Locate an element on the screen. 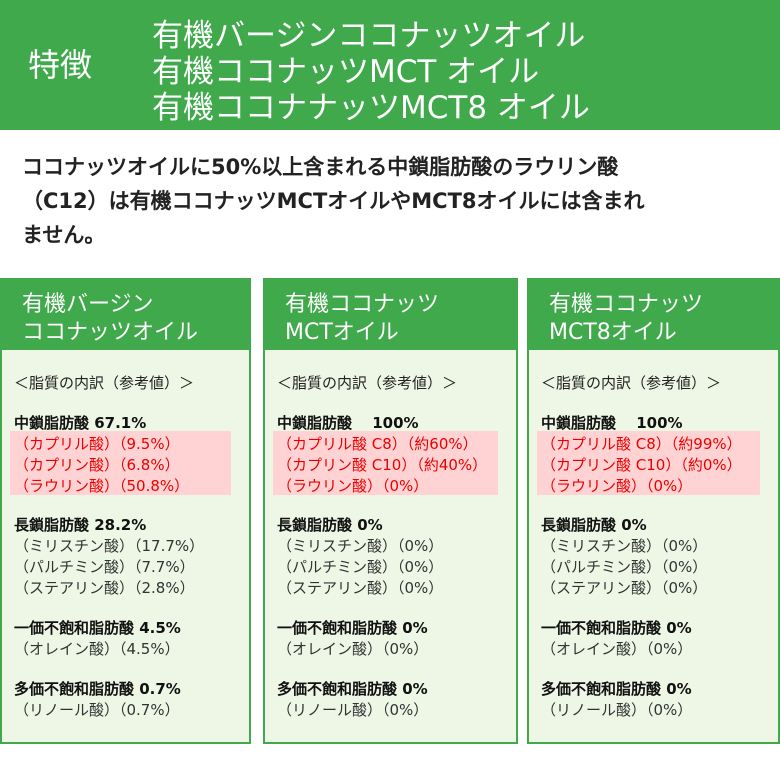 The height and width of the screenshot is (780, 780). group-item: （リノール酸）（0.7%） is located at coordinates (97, 710).